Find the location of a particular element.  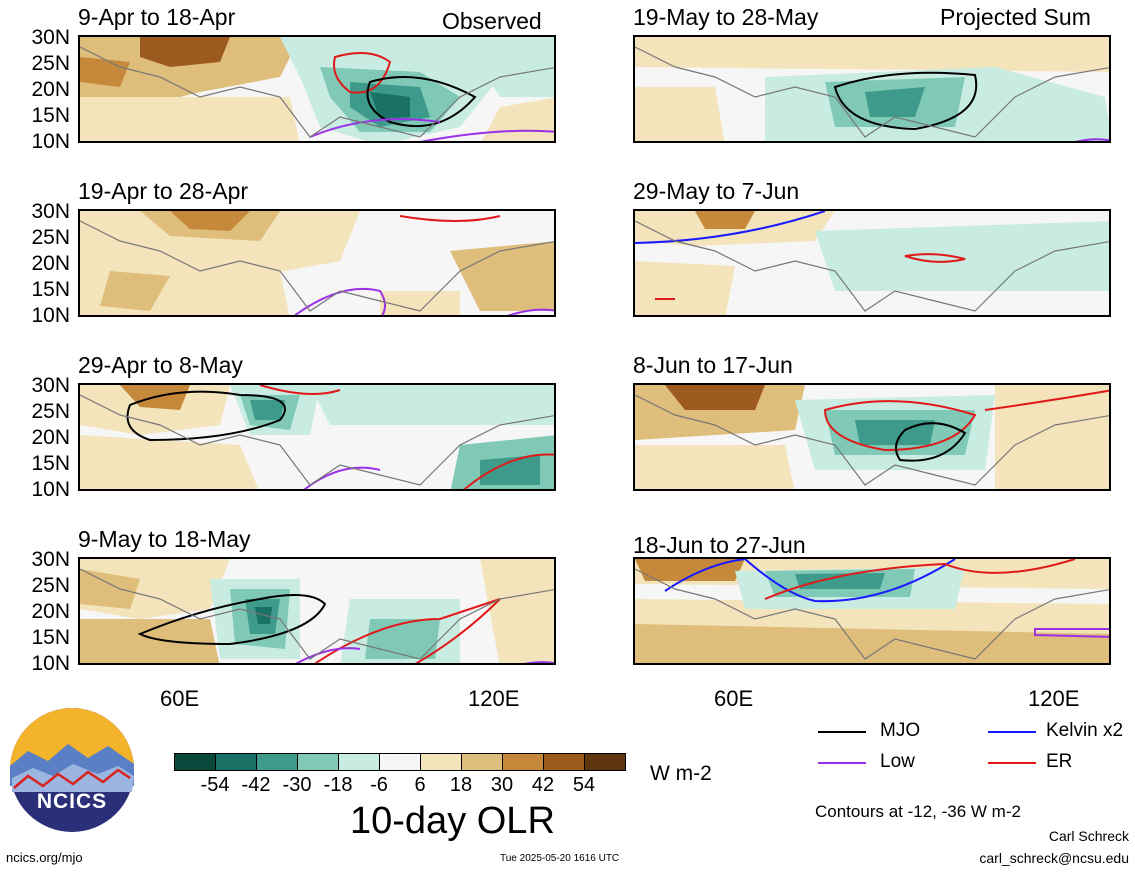

contours-note: Contours at -12, -36 W m-2 is located at coordinates (918, 811).